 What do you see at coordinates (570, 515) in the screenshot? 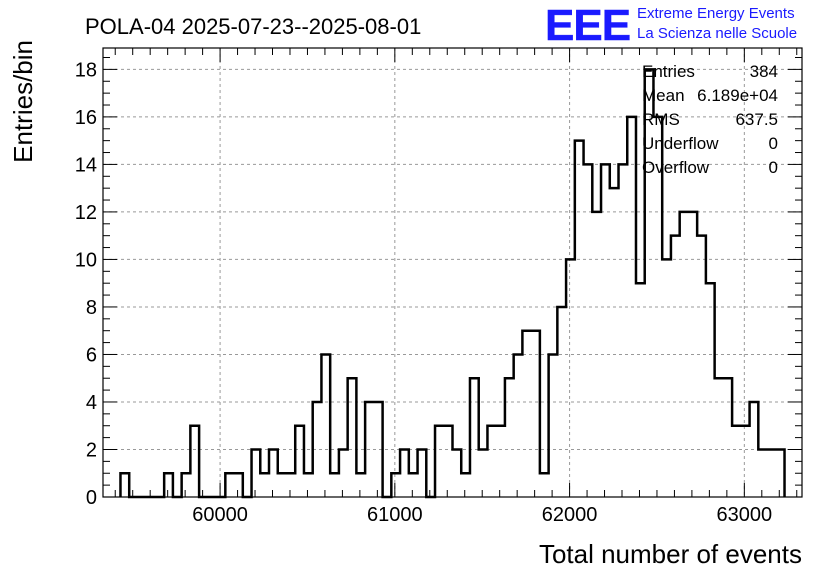
I see `x-tick-label: 62000` at bounding box center [570, 515].